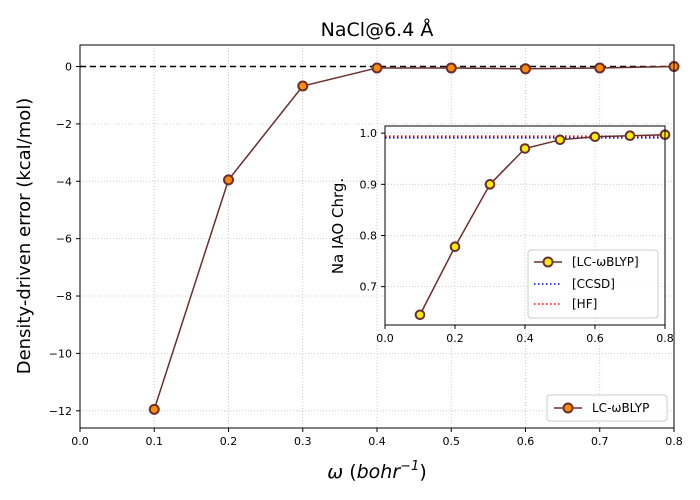 The width and height of the screenshot is (700, 500). I want to click on main-x-ticks: 0.0 0.1 0.2 0.3 0.4 0.5 0.6 0.7 0.8, so click(377, 438).